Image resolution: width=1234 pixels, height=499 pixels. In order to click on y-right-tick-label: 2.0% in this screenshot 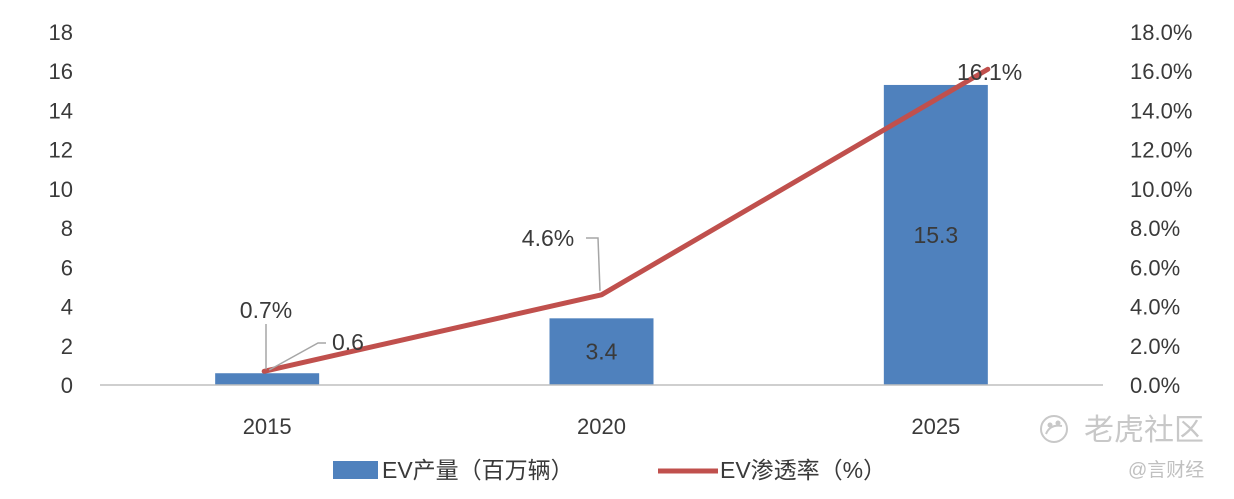, I will do `click(1155, 346)`.